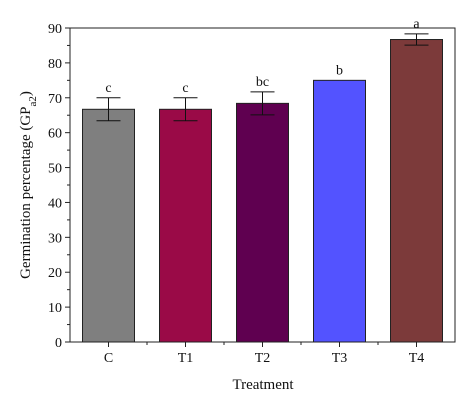 This screenshot has width=474, height=411. What do you see at coordinates (416, 191) in the screenshot?
I see `bar-t4` at bounding box center [416, 191].